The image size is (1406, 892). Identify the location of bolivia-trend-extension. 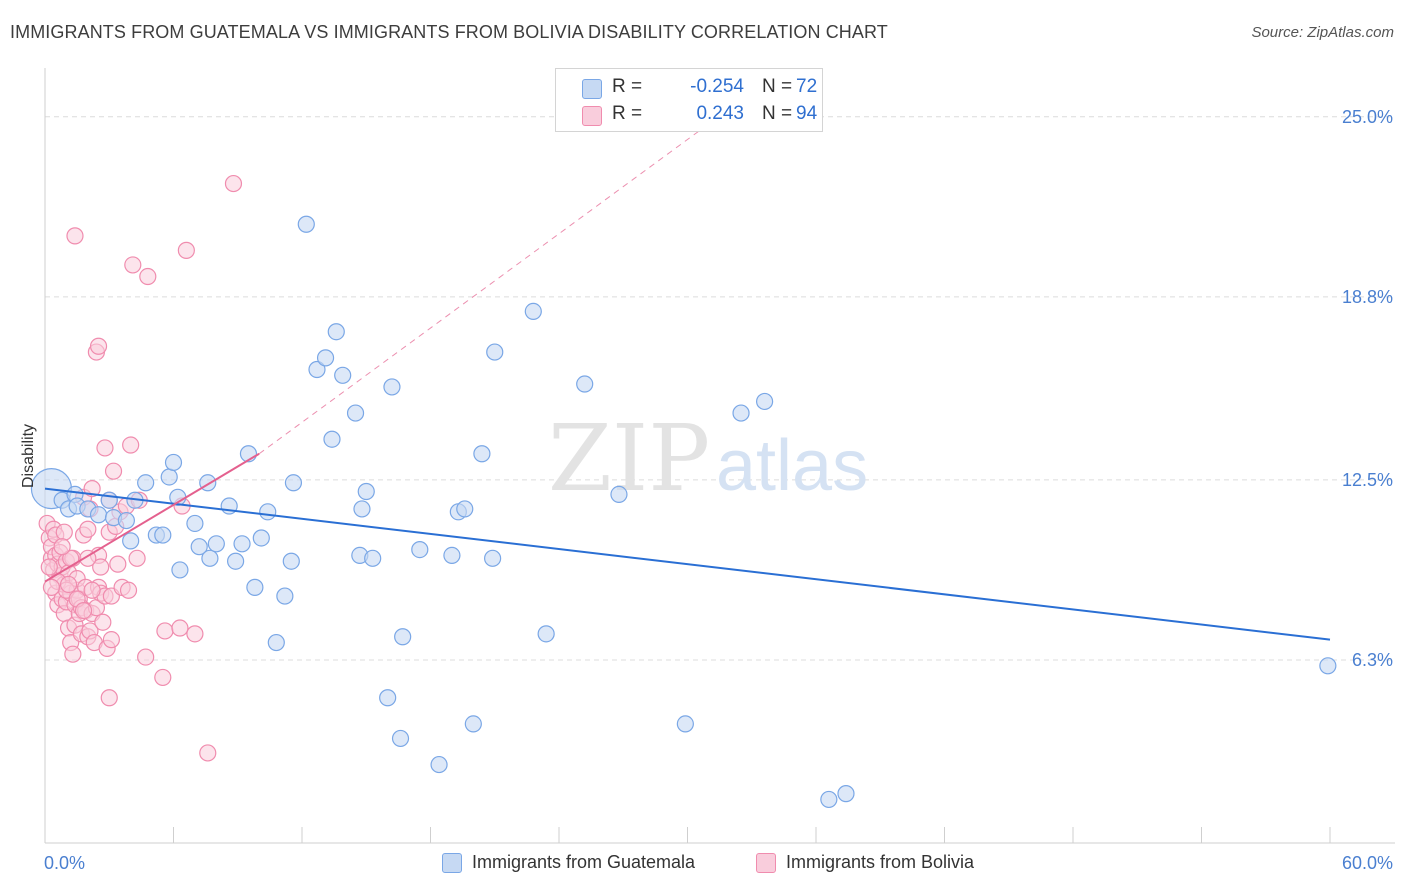
(494, 281).